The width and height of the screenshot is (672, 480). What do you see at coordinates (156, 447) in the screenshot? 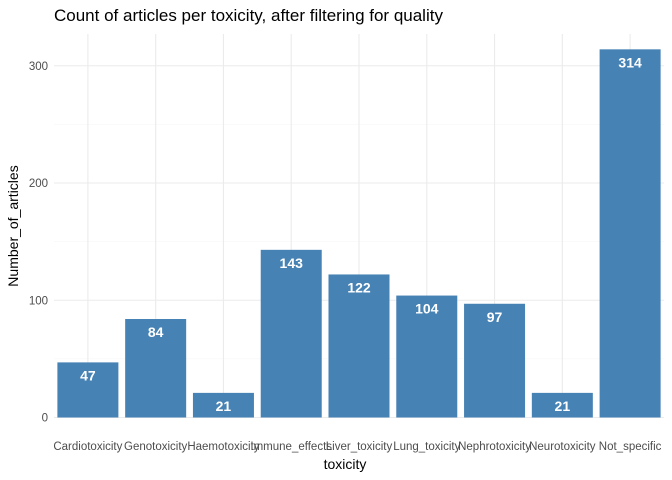
I see `x-tick-label: Genotoxicity` at bounding box center [156, 447].